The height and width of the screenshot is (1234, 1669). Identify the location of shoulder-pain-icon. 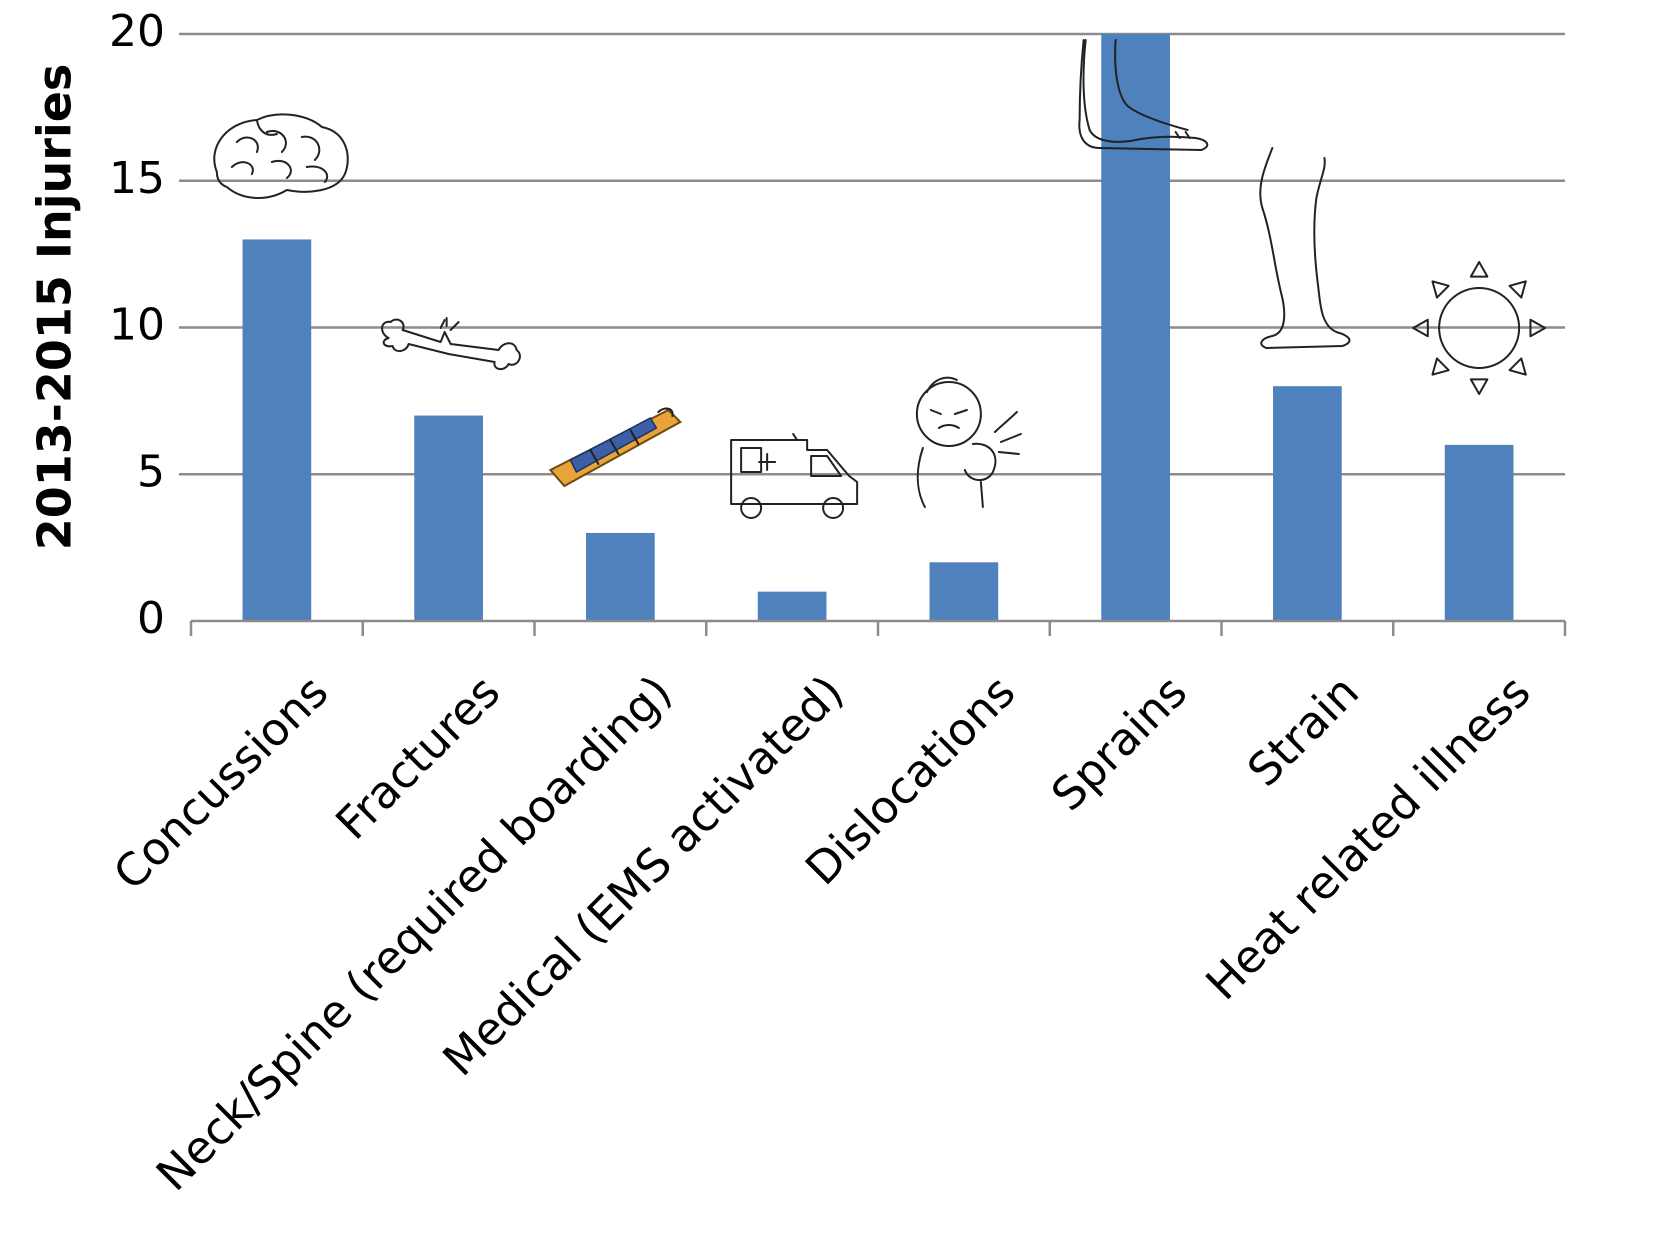
(968, 442).